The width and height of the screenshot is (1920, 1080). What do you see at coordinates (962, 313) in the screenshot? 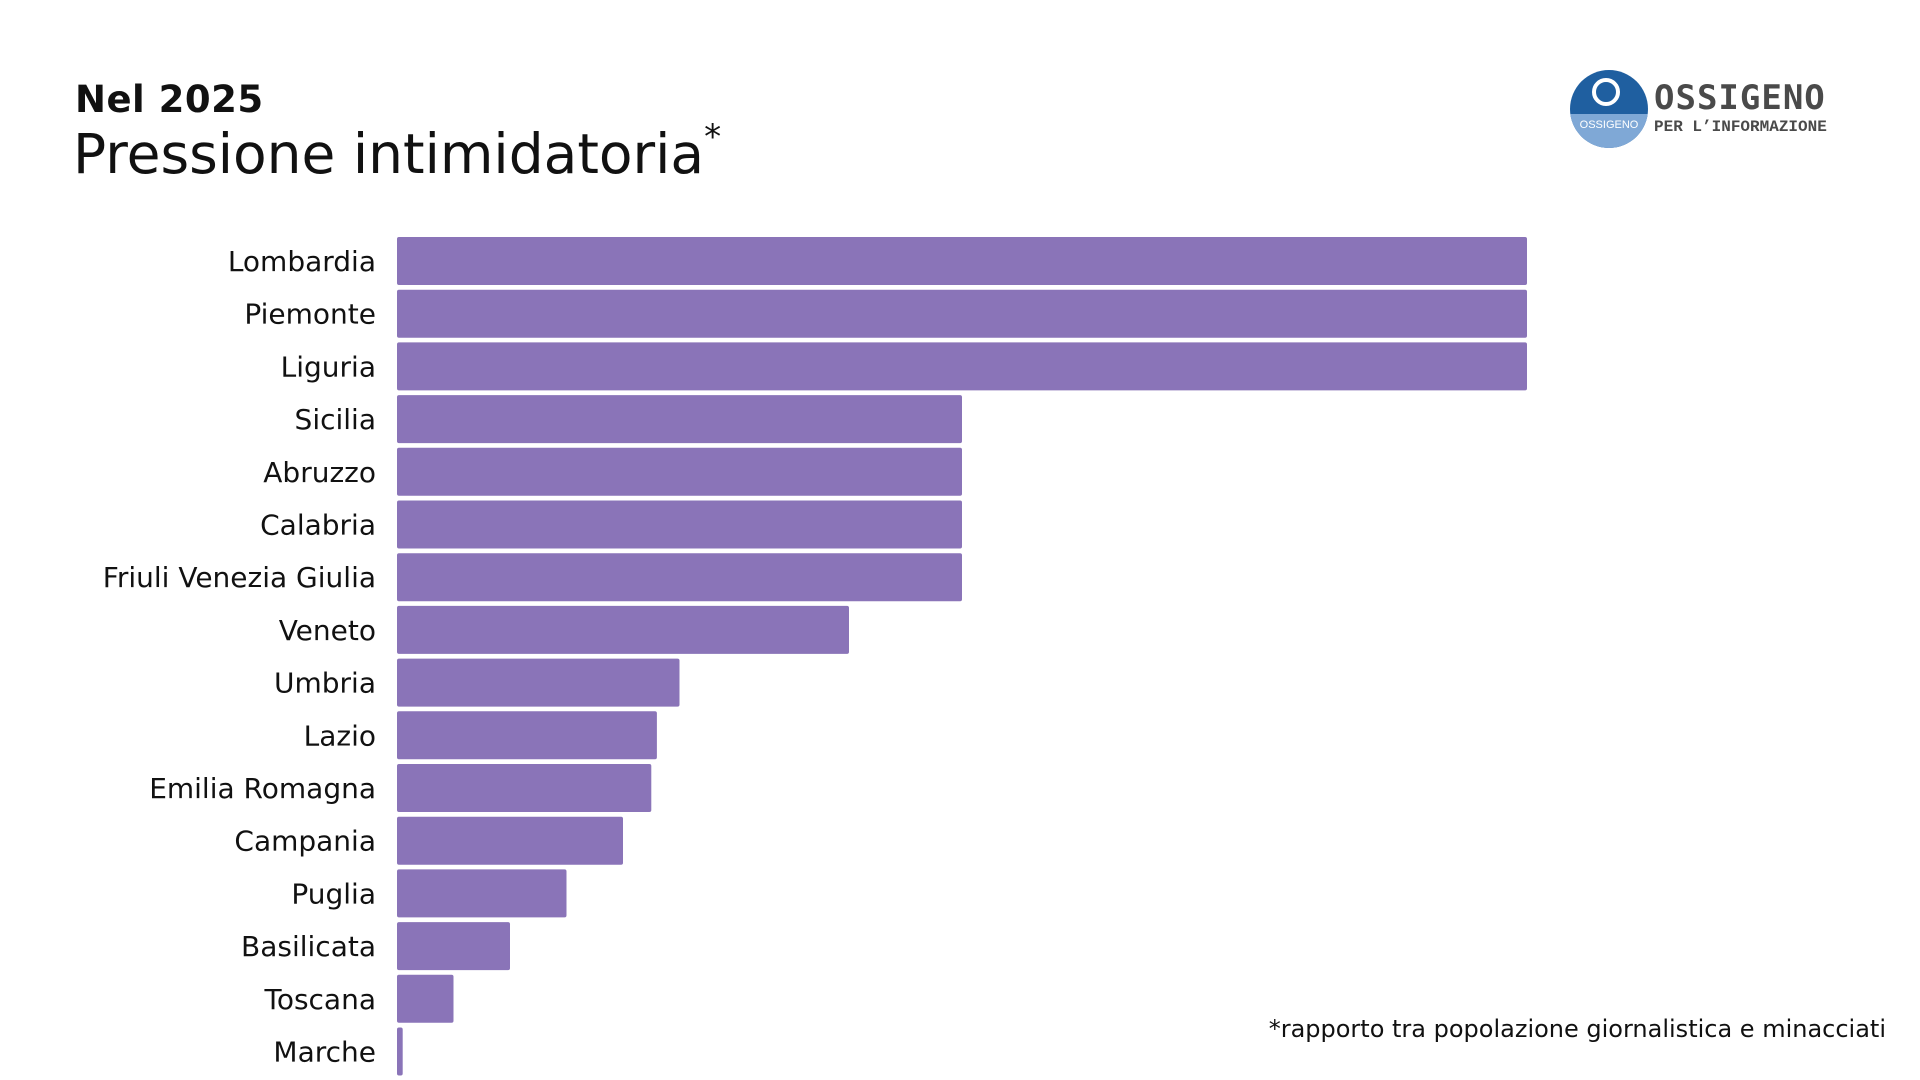
I see `bar-piemonte` at bounding box center [962, 313].